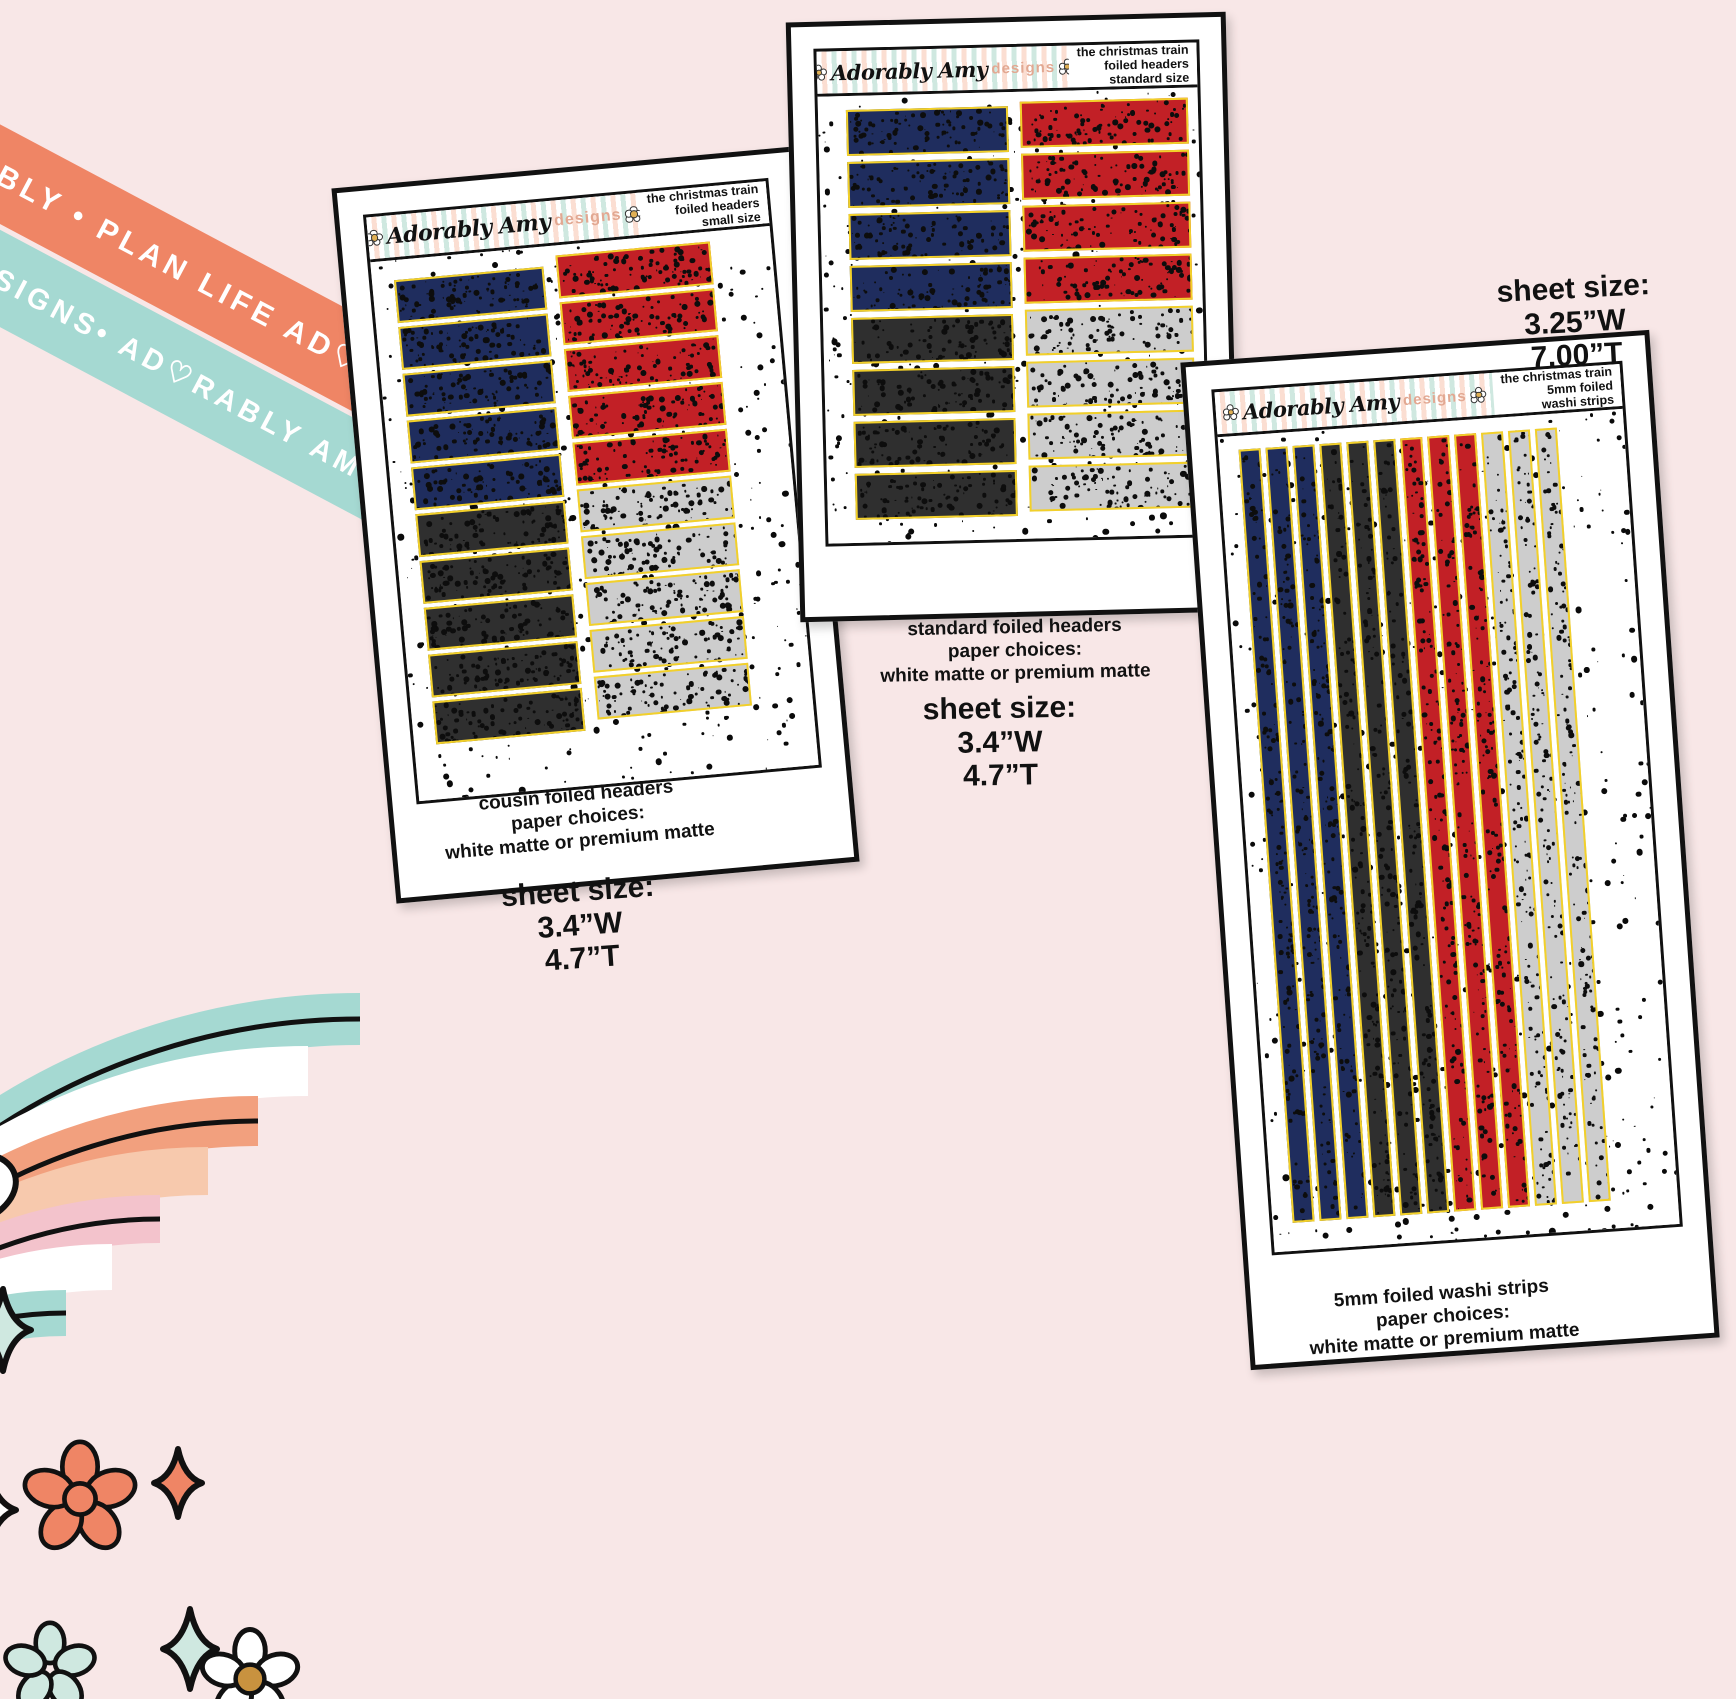 Image resolution: width=1736 pixels, height=1699 pixels. What do you see at coordinates (580, 925) in the screenshot?
I see `sheet-size-small: sheet size: 3.4”W 4.7”T` at bounding box center [580, 925].